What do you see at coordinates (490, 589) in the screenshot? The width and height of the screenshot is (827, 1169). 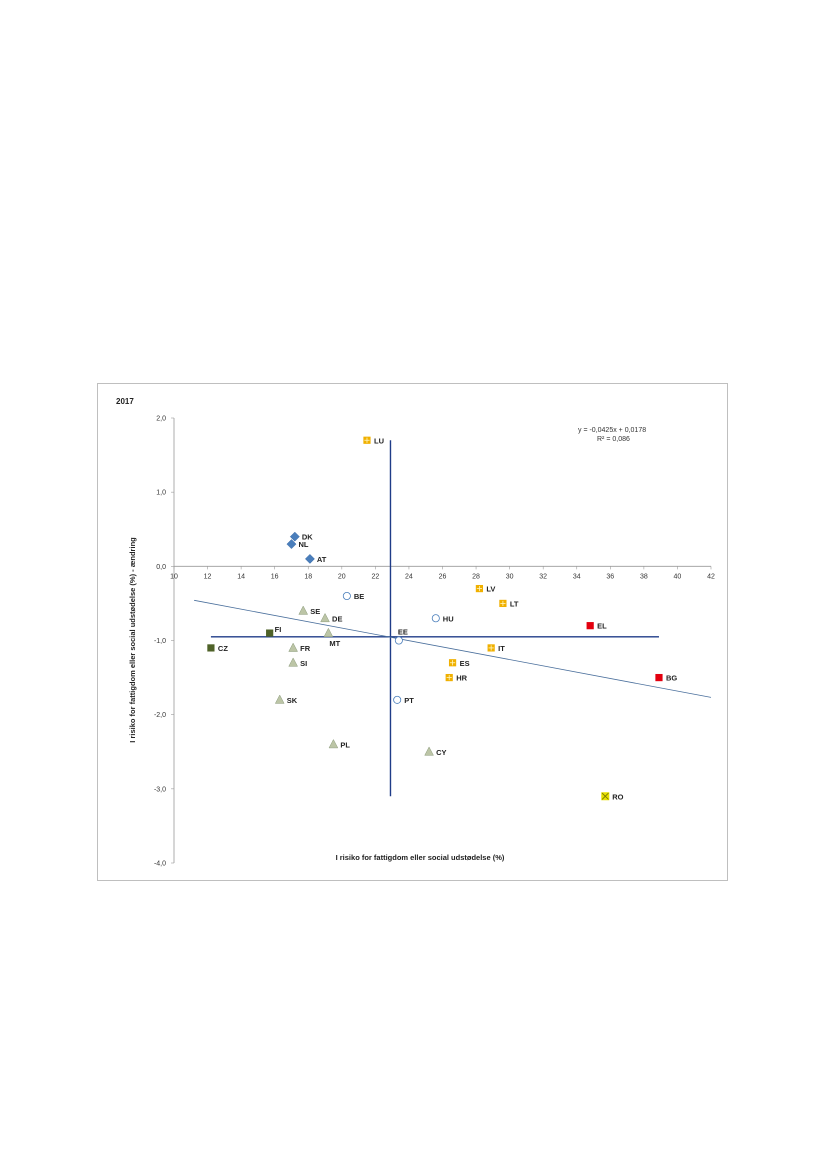 I see `point-label: LV` at bounding box center [490, 589].